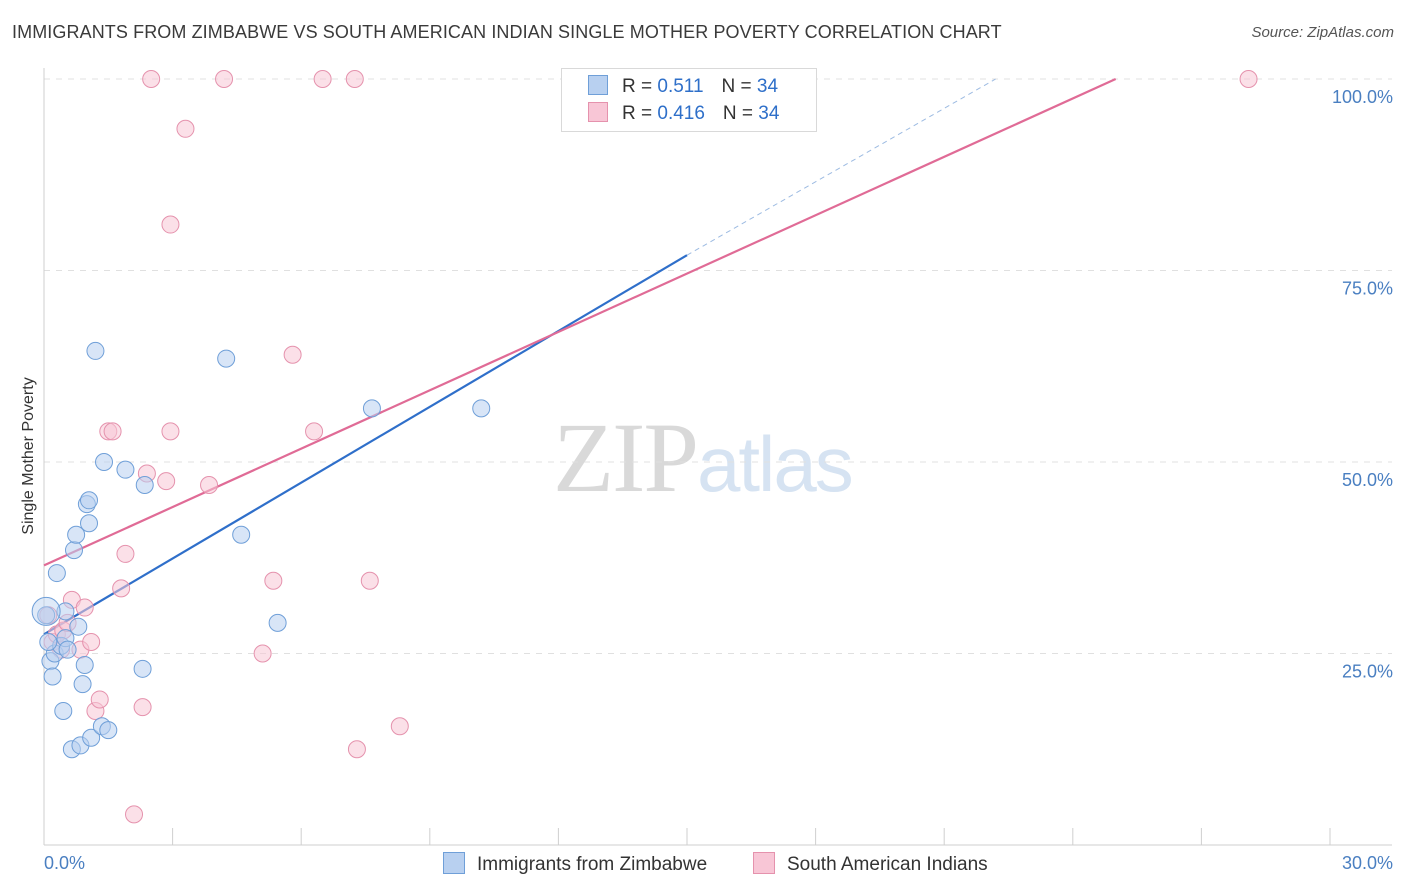 The image size is (1406, 892). I want to click on y-axis-label: Single Mother Poverty, so click(28, 455).